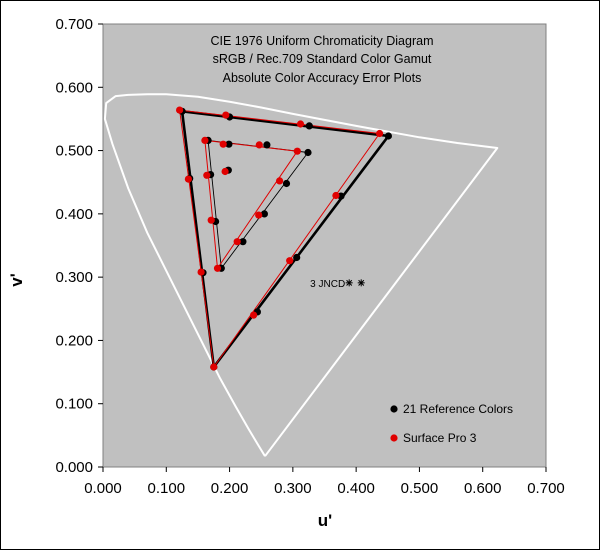 The width and height of the screenshot is (600, 550). Describe the element at coordinates (322, 78) in the screenshot. I see `chart-title-line-3: Absolute Color Accuracy Error Plots` at that location.